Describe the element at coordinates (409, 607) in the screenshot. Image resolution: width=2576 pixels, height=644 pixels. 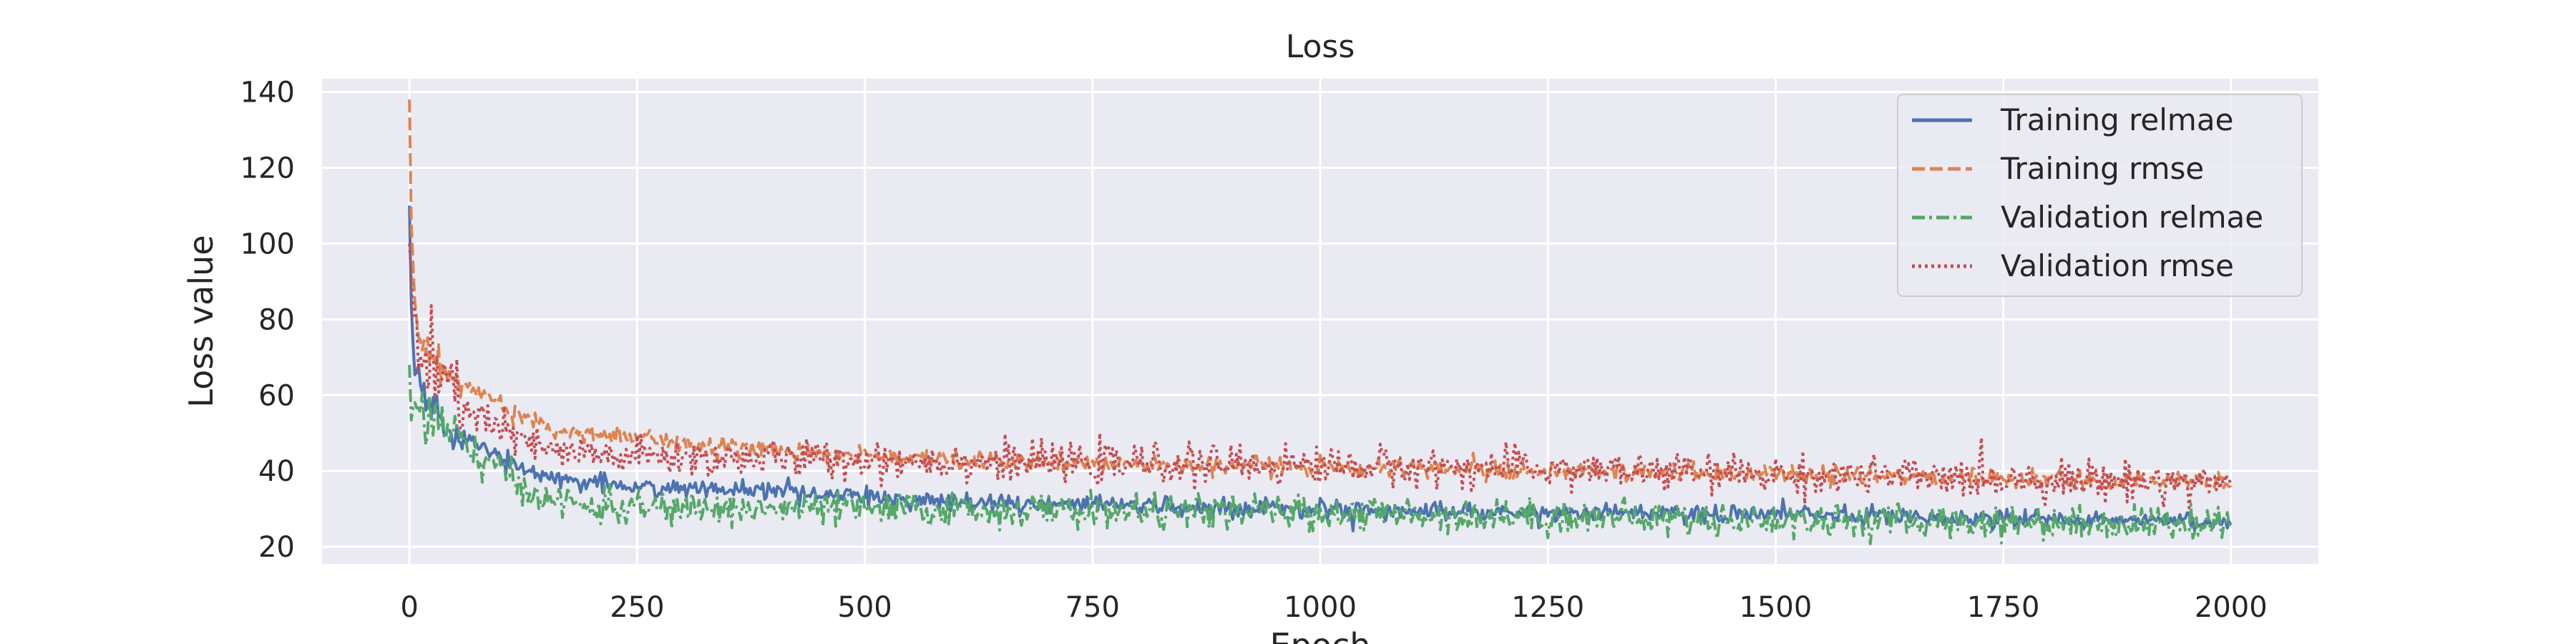
I see `x-tick-label: 0` at that location.